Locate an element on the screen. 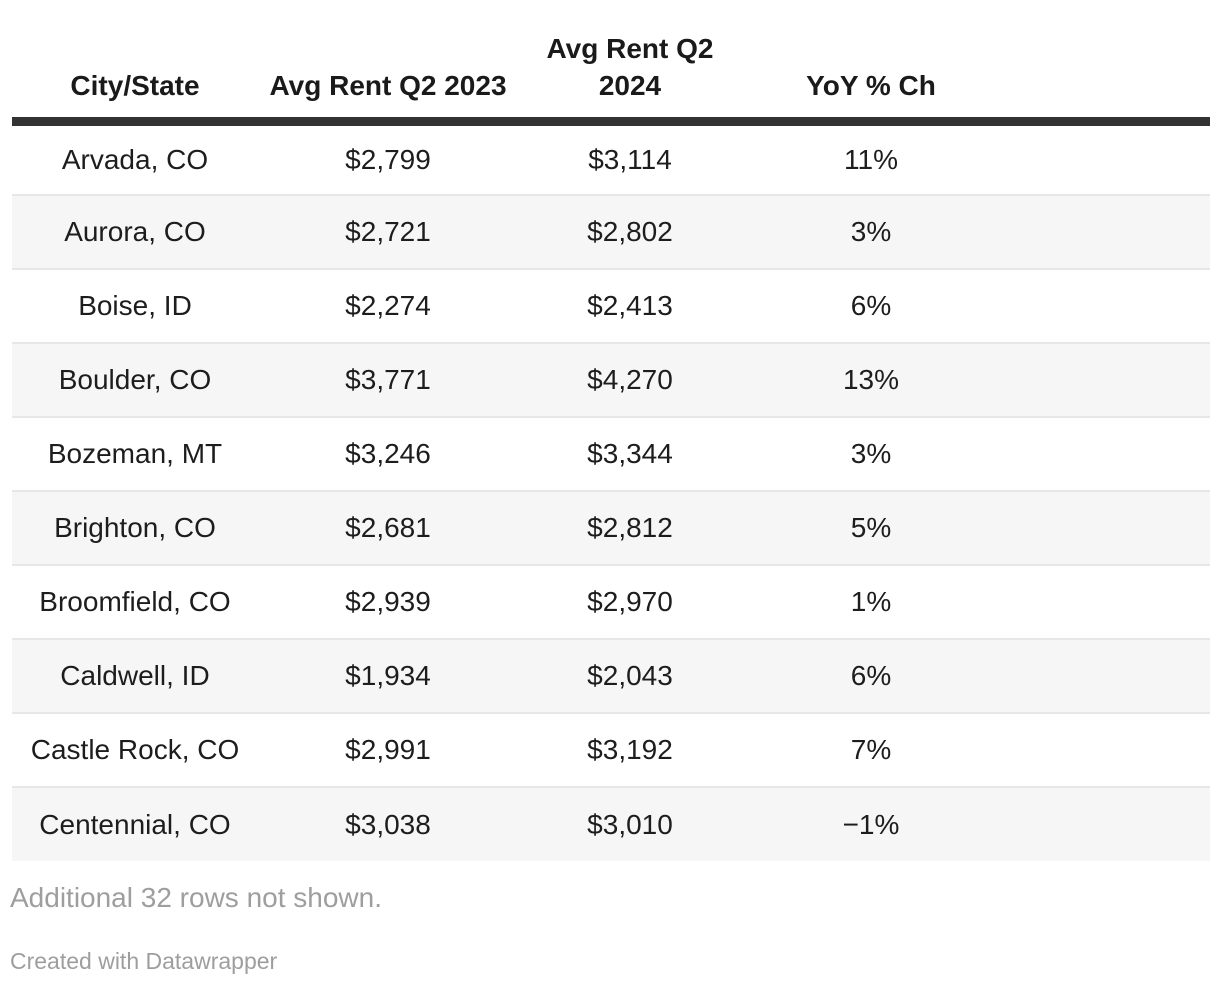 The width and height of the screenshot is (1220, 1002). rent-2024-cell: $2,812 is located at coordinates (630, 527).